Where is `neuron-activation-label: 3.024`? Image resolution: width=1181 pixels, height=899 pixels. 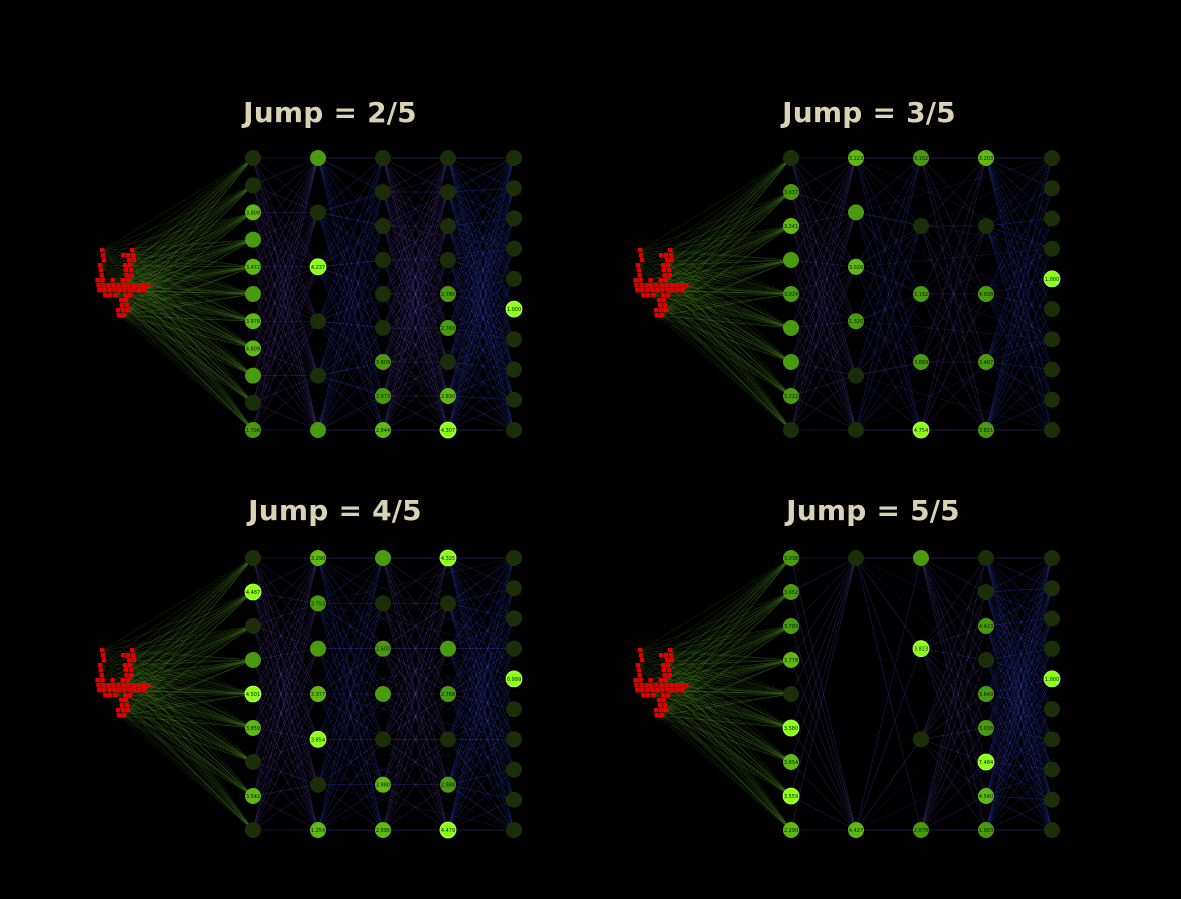
neuron-activation-label: 3.024 is located at coordinates (791, 295).